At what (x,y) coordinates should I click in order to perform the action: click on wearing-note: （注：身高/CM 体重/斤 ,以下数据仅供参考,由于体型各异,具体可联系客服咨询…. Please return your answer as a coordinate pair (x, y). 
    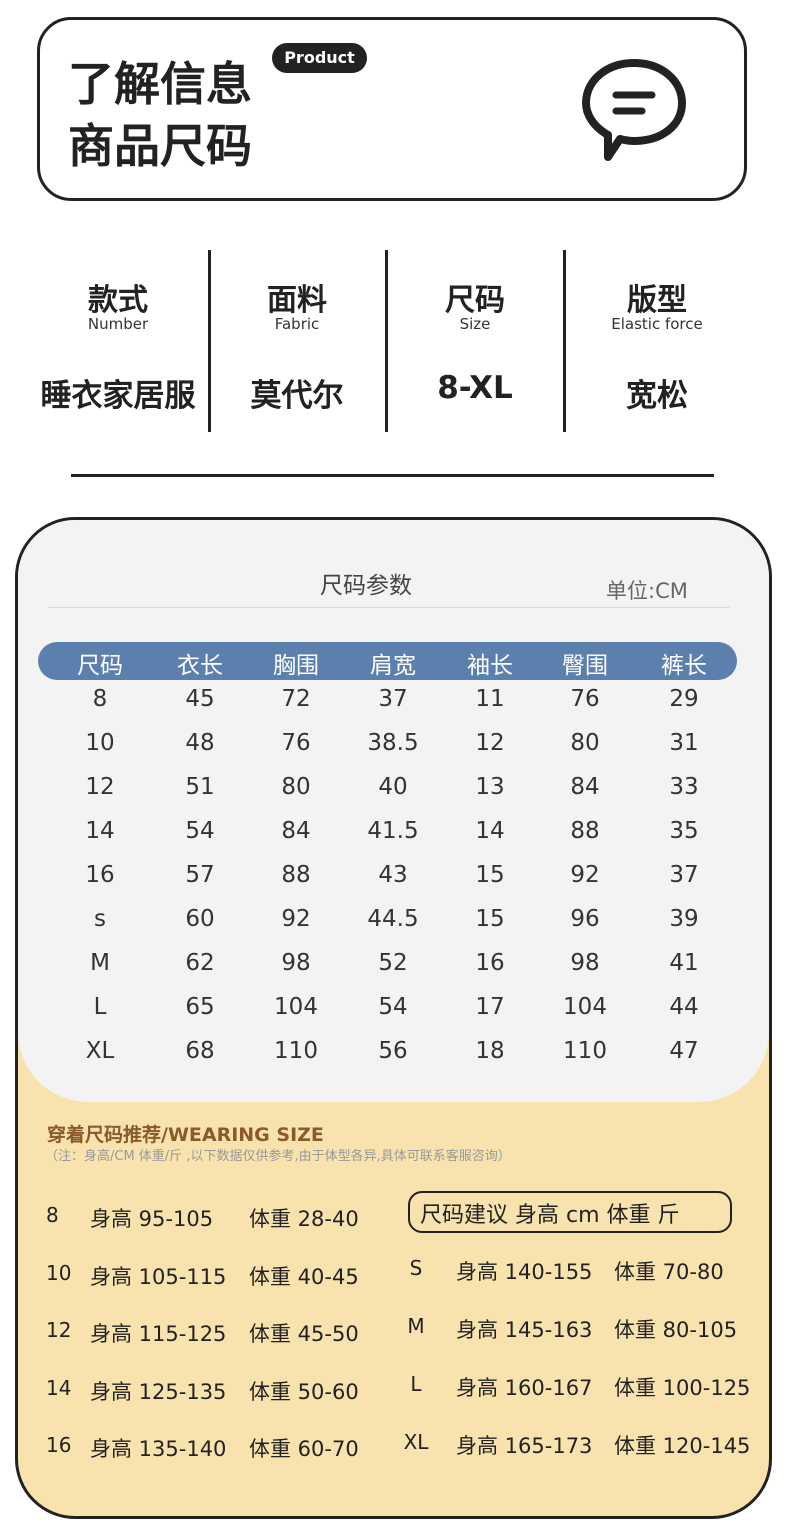
    Looking at the image, I should click on (278, 1156).